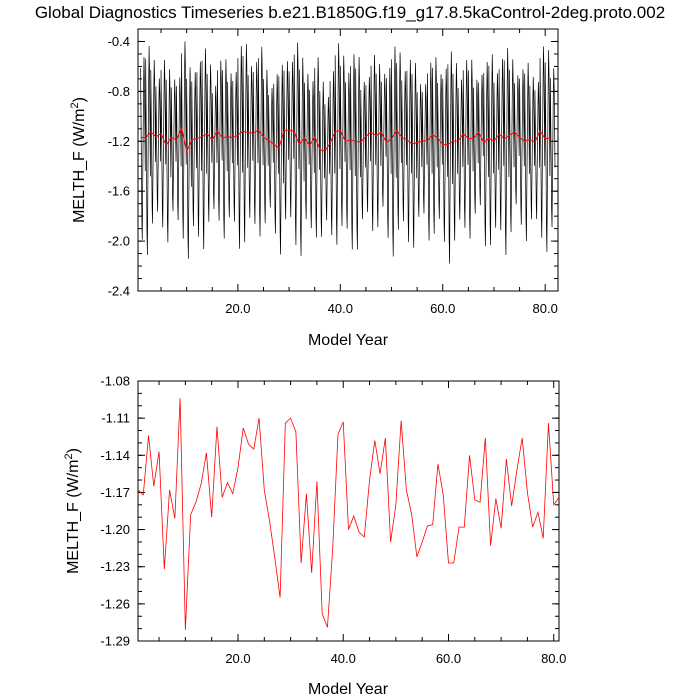 The image size is (700, 700). What do you see at coordinates (119, 241) in the screenshot?
I see `top-ytick-label: -2.0` at bounding box center [119, 241].